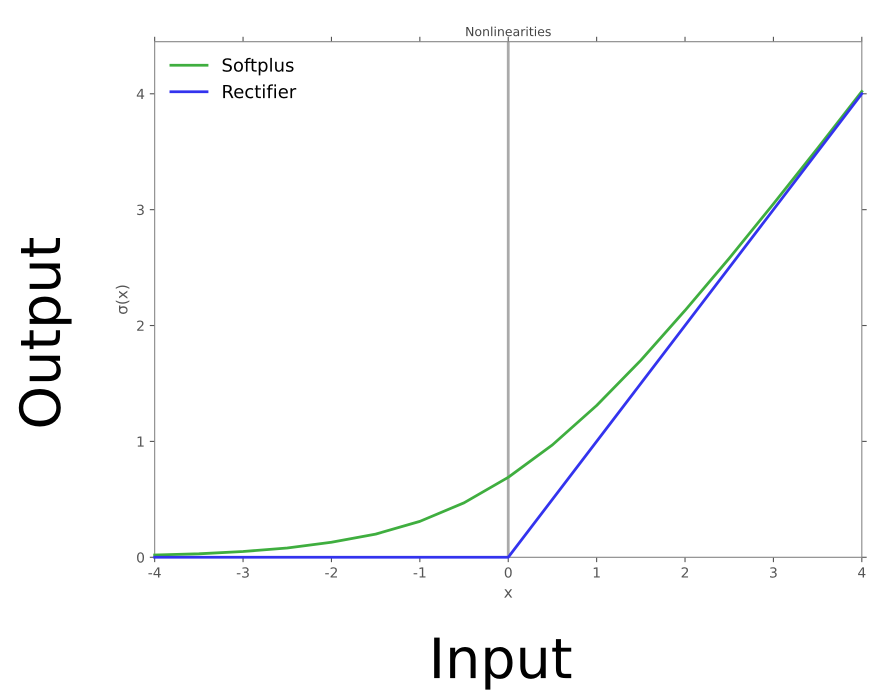  I want to click on x-tick-label: -3, so click(242, 572).